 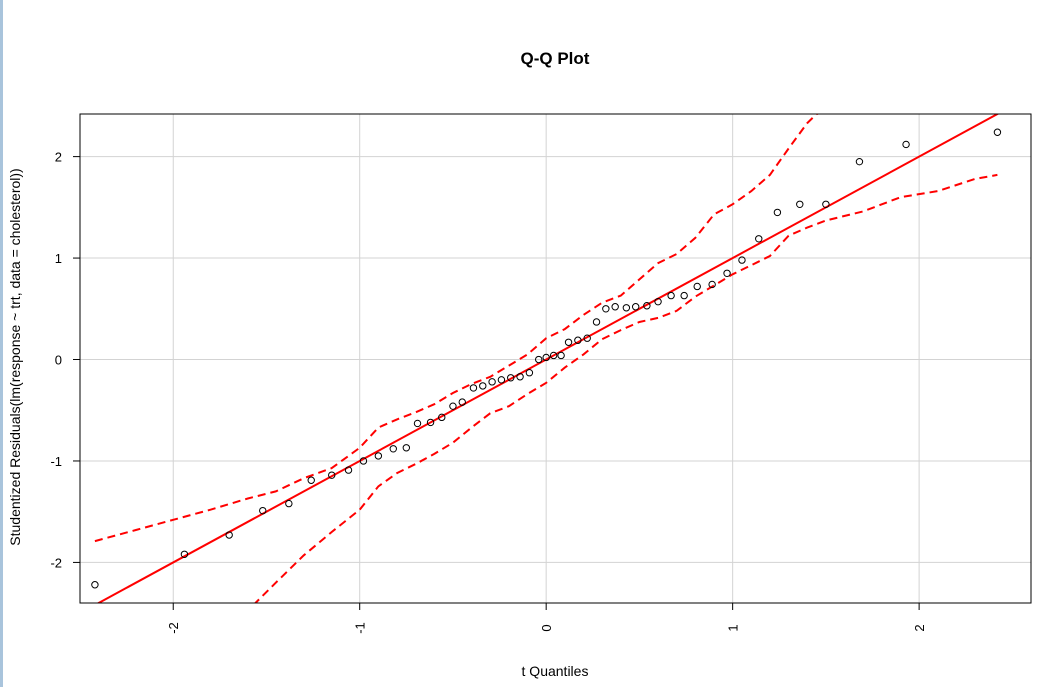 What do you see at coordinates (58, 258) in the screenshot?
I see `y-tick-label: 1` at bounding box center [58, 258].